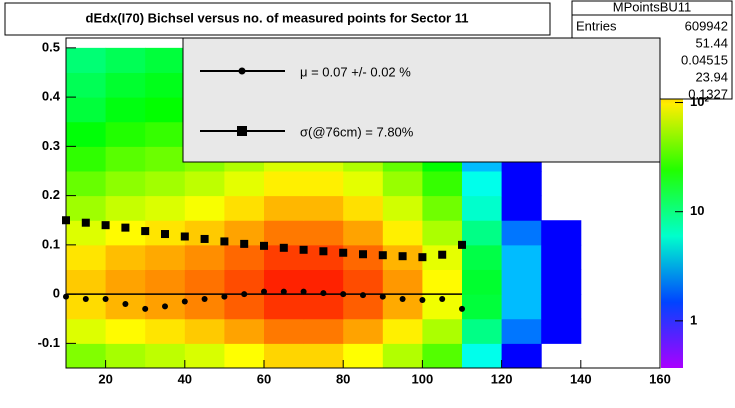 The height and width of the screenshot is (408, 735). I want to click on x-tick-label: 20, so click(105, 378).